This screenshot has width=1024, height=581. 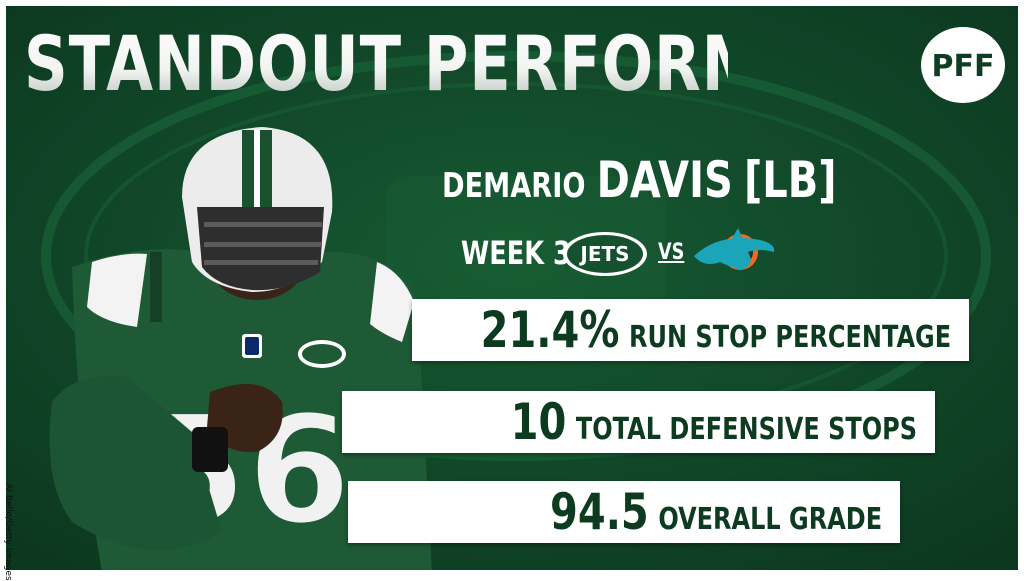 I want to click on player-last-name: DAVIS, so click(x=664, y=180).